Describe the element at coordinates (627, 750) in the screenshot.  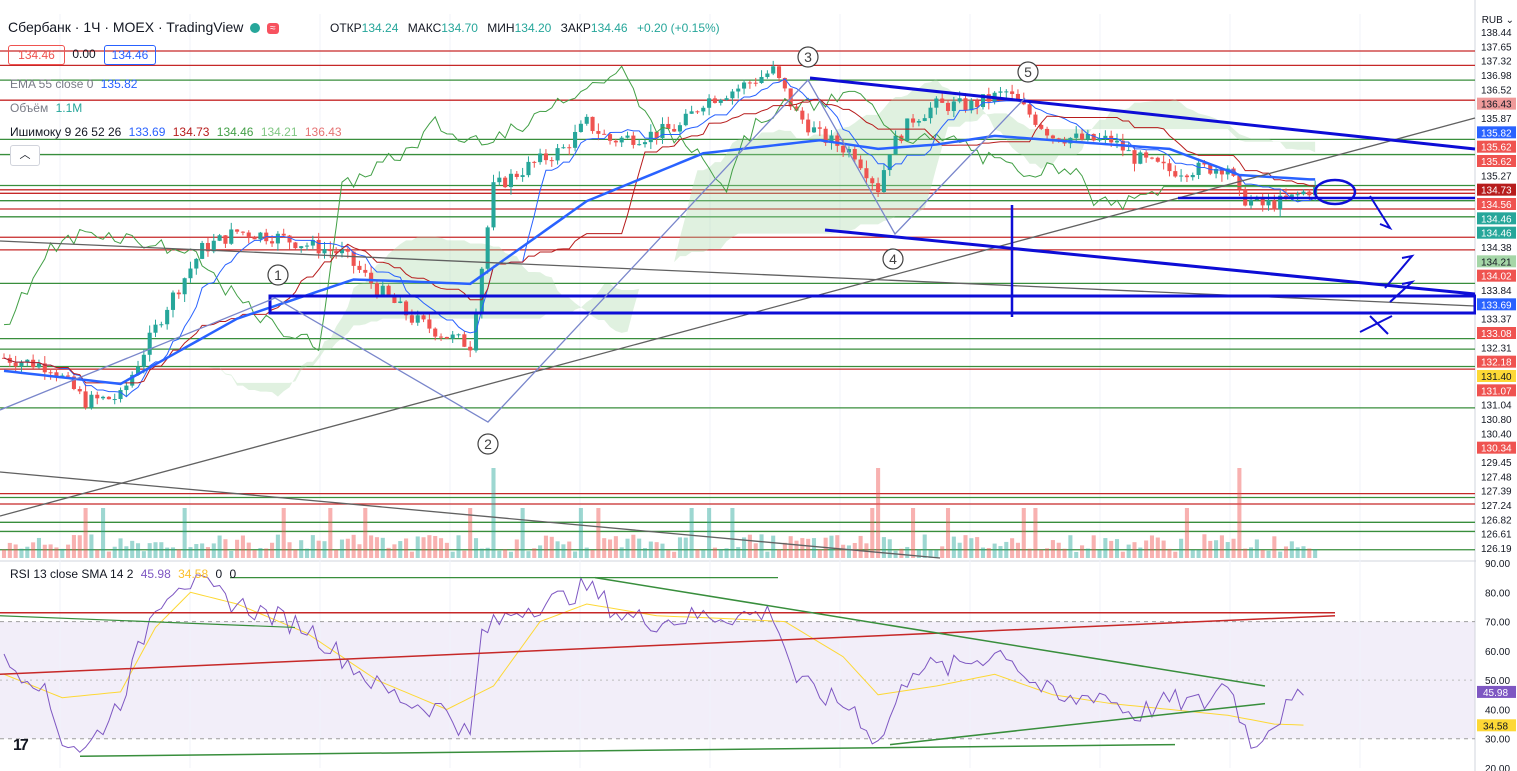
I see `rsi-support-green` at that location.